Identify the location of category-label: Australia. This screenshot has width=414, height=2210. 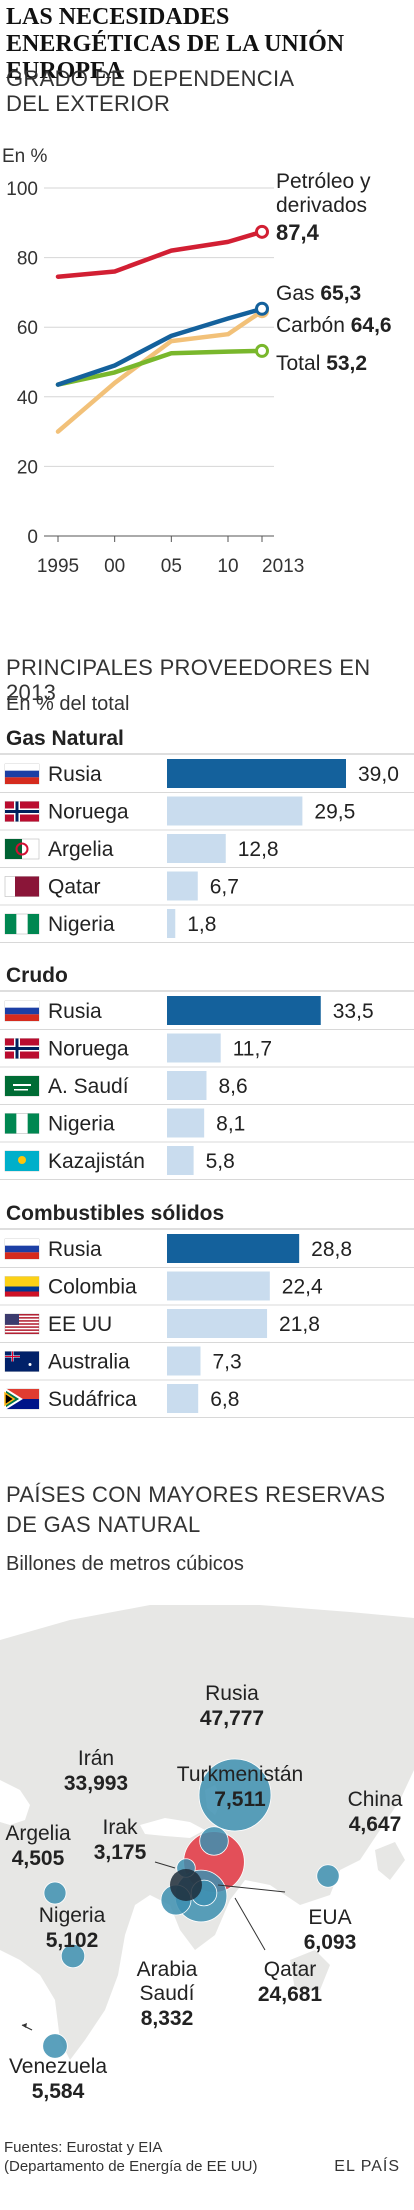
(89, 1362).